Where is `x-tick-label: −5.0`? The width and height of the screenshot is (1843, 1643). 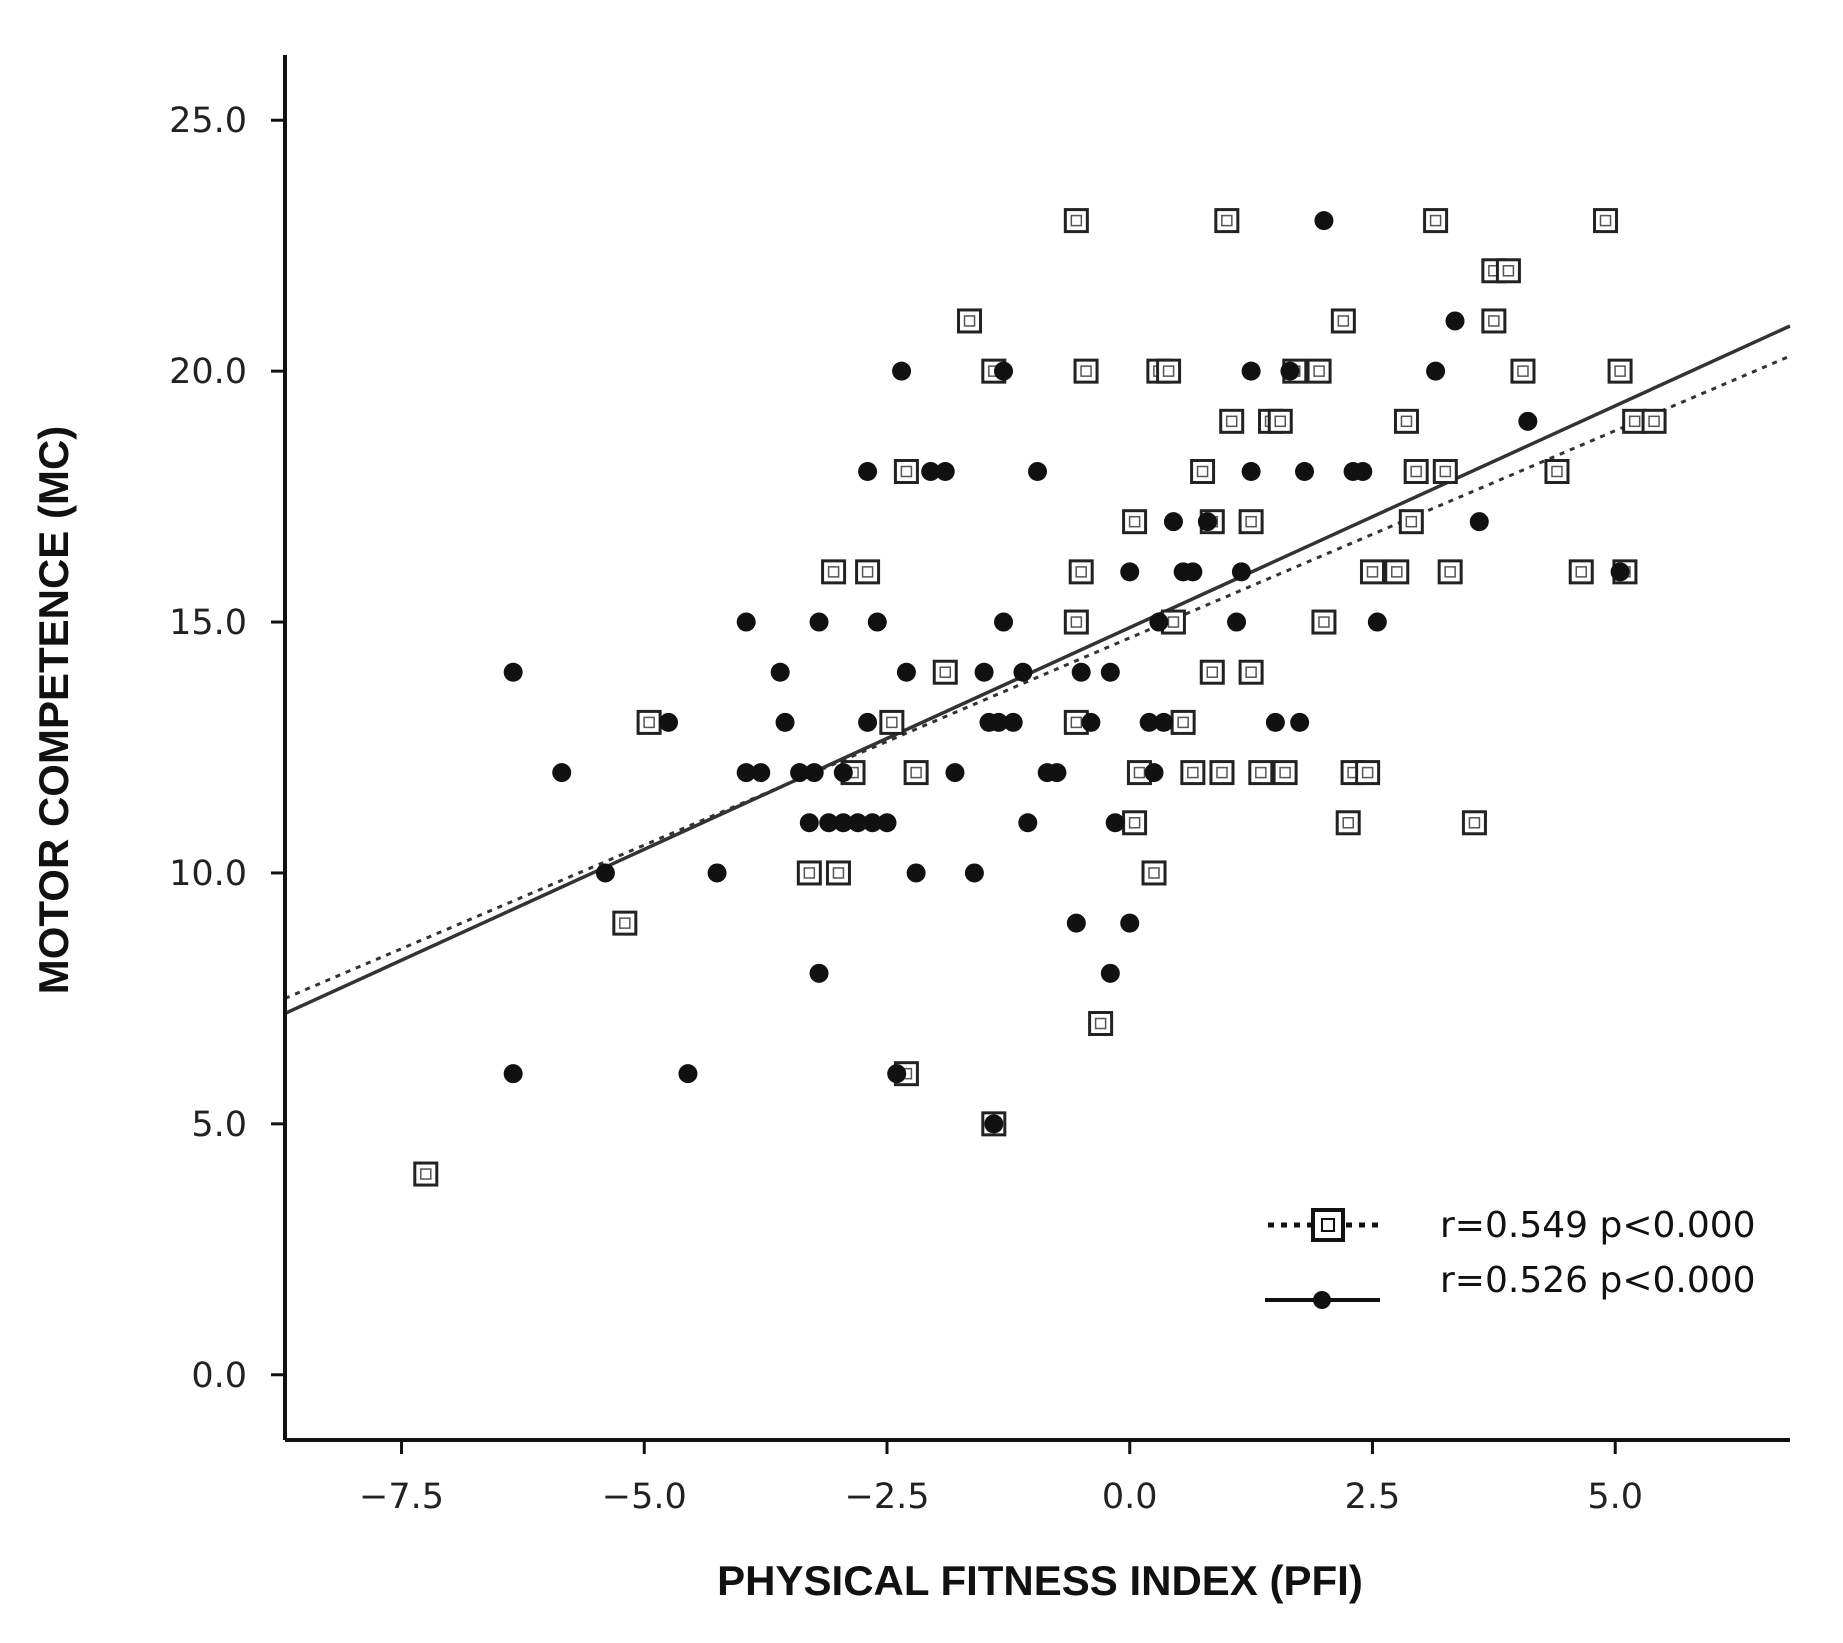
x-tick-label: −5.0 is located at coordinates (644, 1497).